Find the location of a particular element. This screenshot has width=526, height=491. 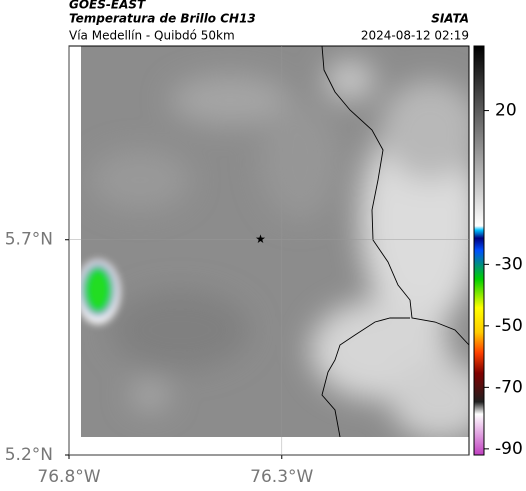

colorbar-tick-label: -50 is located at coordinates (509, 326).